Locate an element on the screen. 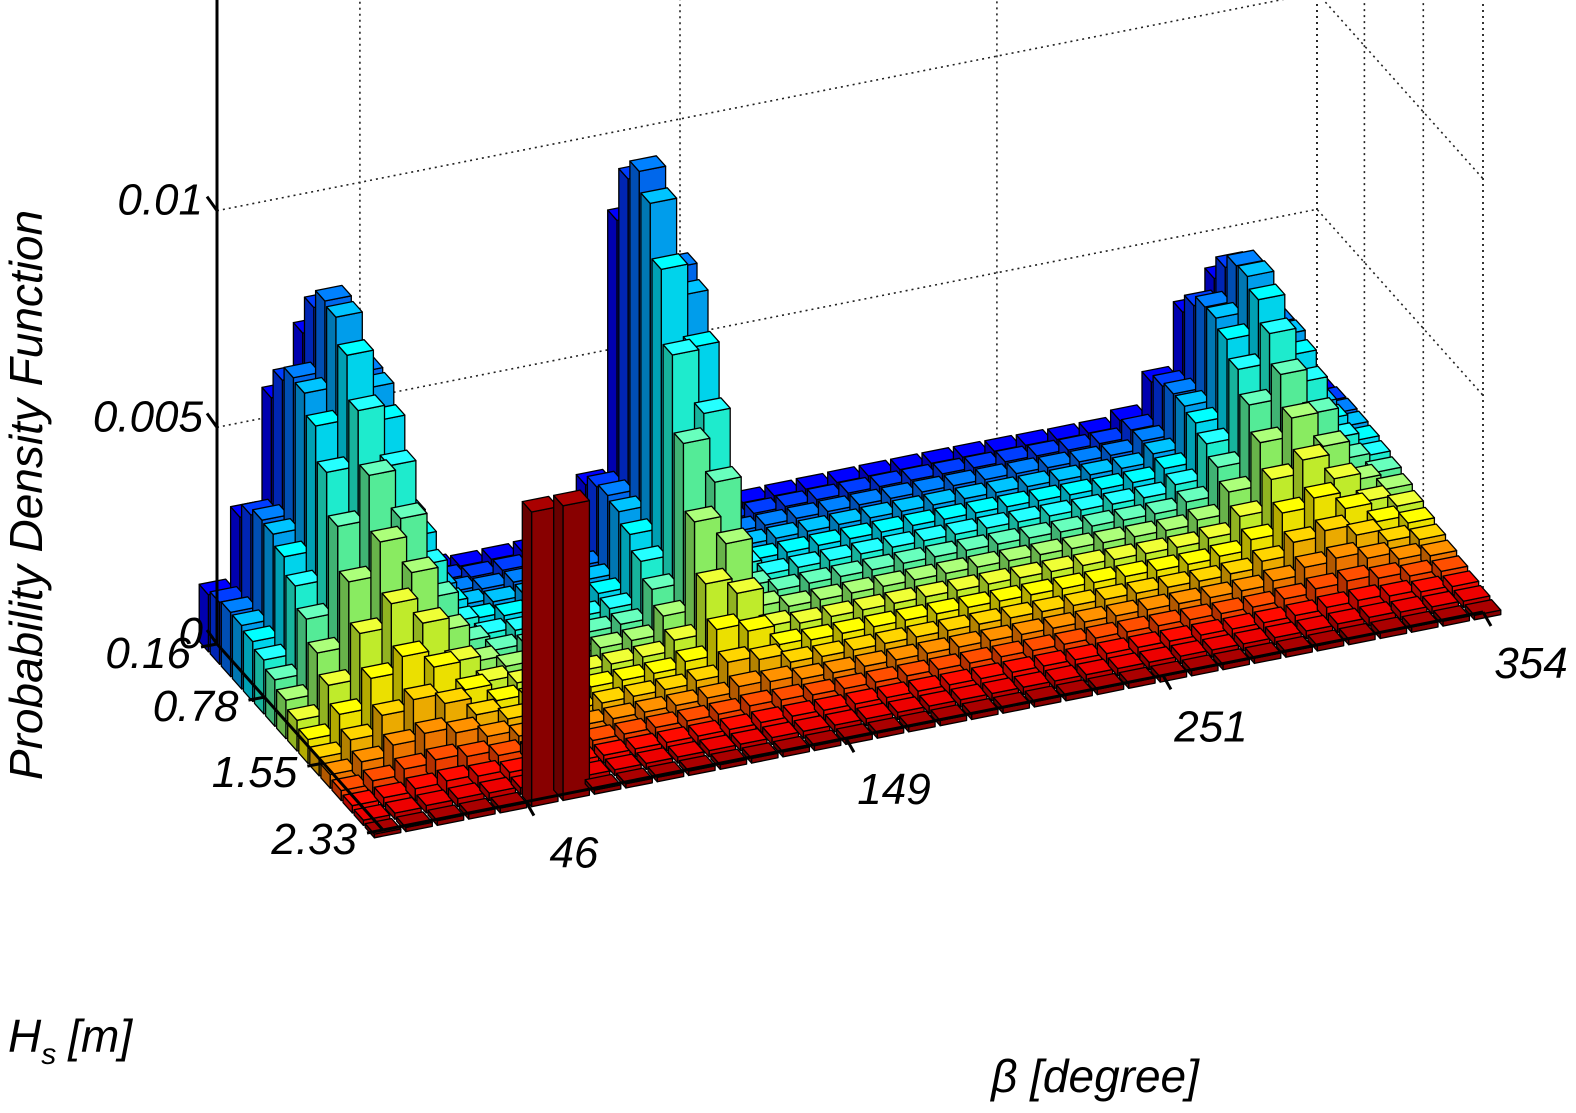 This screenshot has width=1576, height=1113. x-tick-label: 149 is located at coordinates (893, 789).